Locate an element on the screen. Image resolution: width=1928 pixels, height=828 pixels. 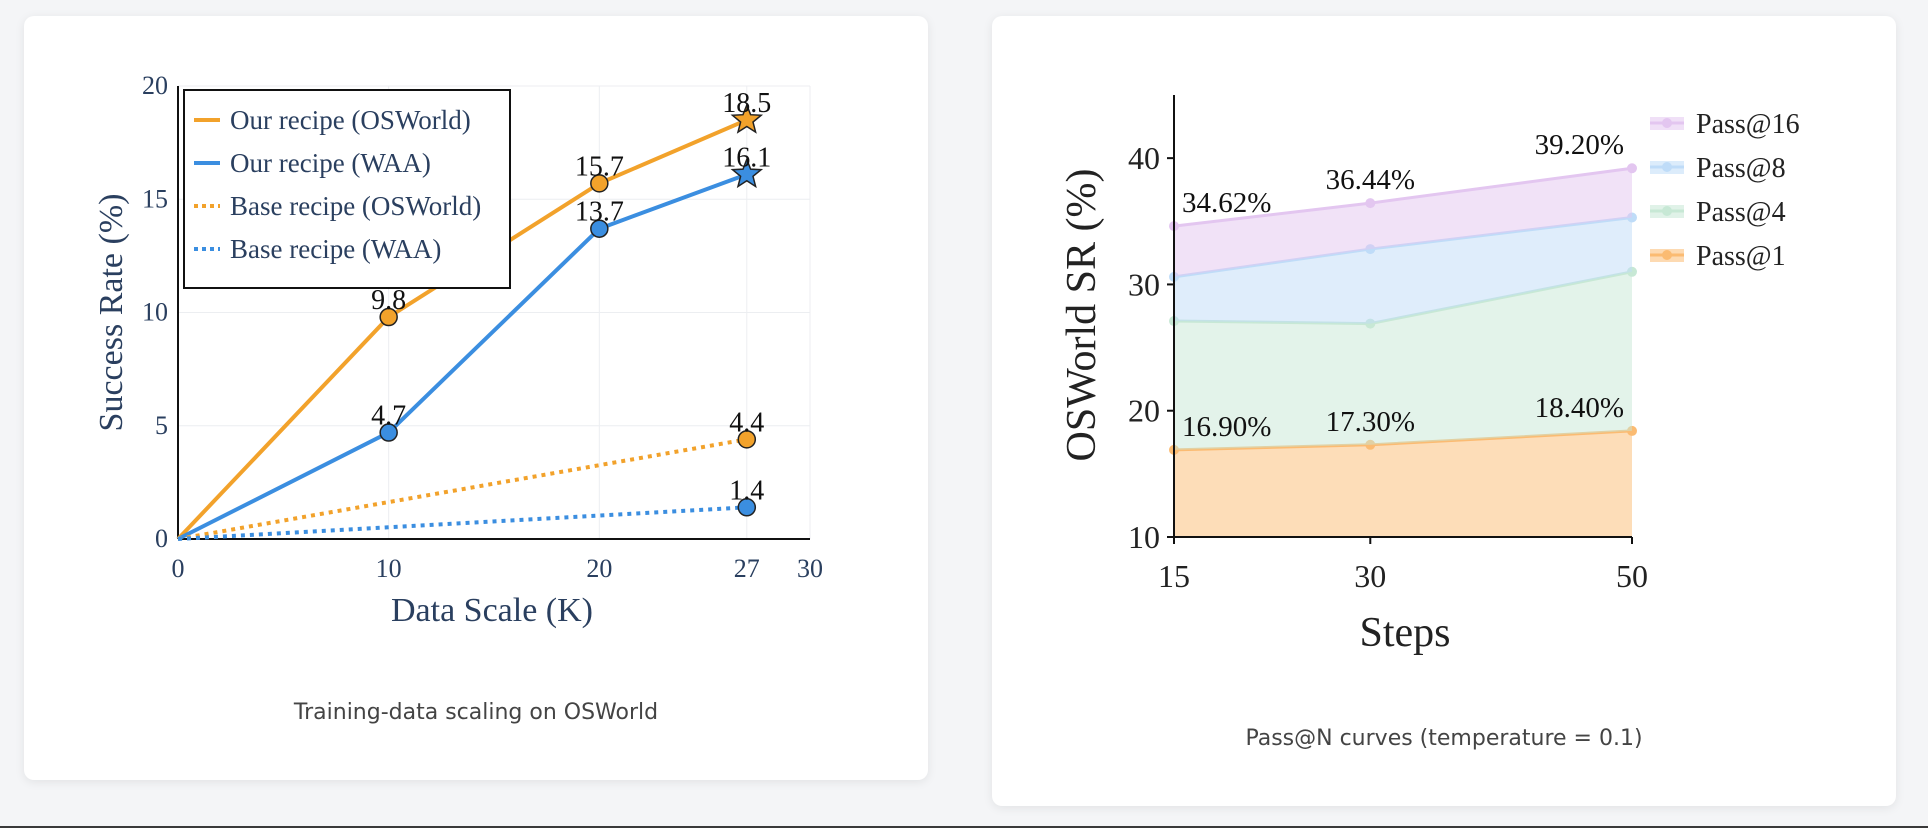
data-label: 18.5 is located at coordinates (746, 103).